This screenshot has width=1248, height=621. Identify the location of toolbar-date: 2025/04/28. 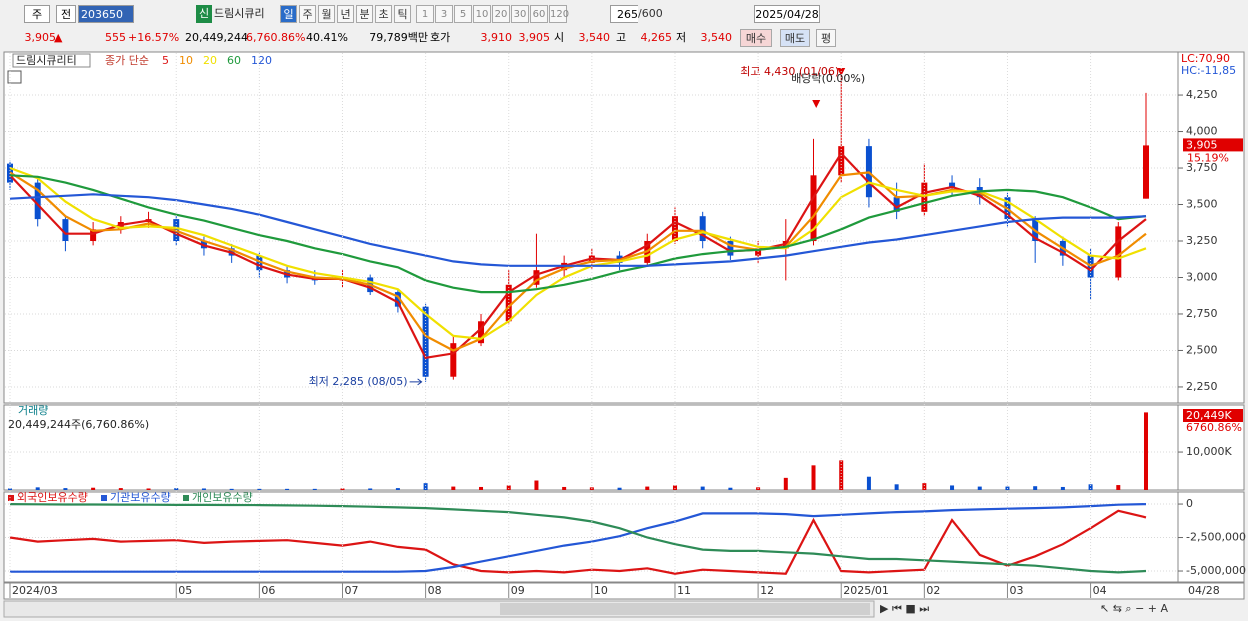
(787, 14).